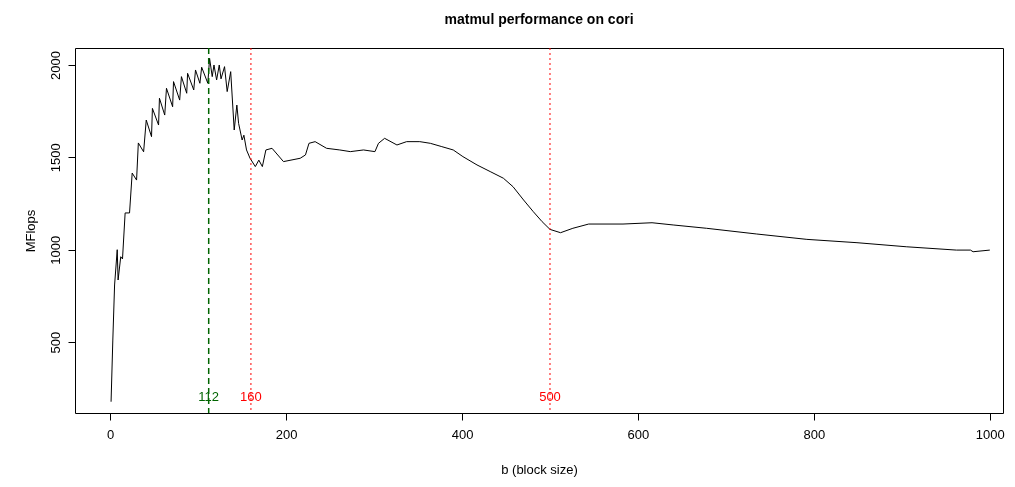 This screenshot has height=487, width=1015. I want to click on x-tick-label: 800, so click(814, 434).